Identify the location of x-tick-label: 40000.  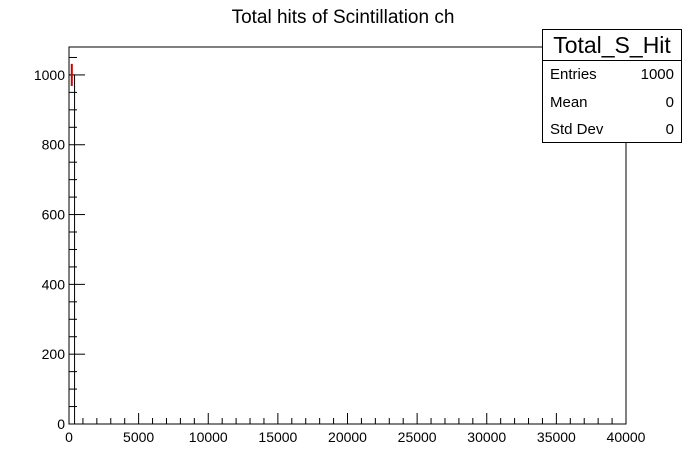
(626, 437).